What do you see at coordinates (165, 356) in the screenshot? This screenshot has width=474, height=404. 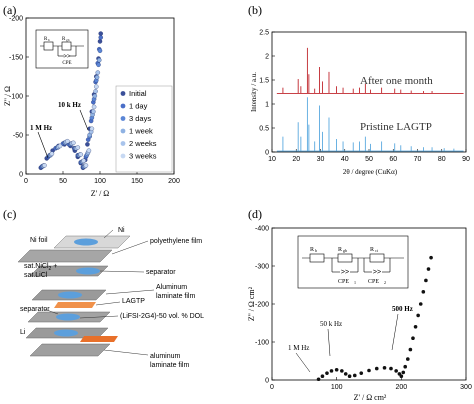 I see `label-aluminum-2: aluminum` at bounding box center [165, 356].